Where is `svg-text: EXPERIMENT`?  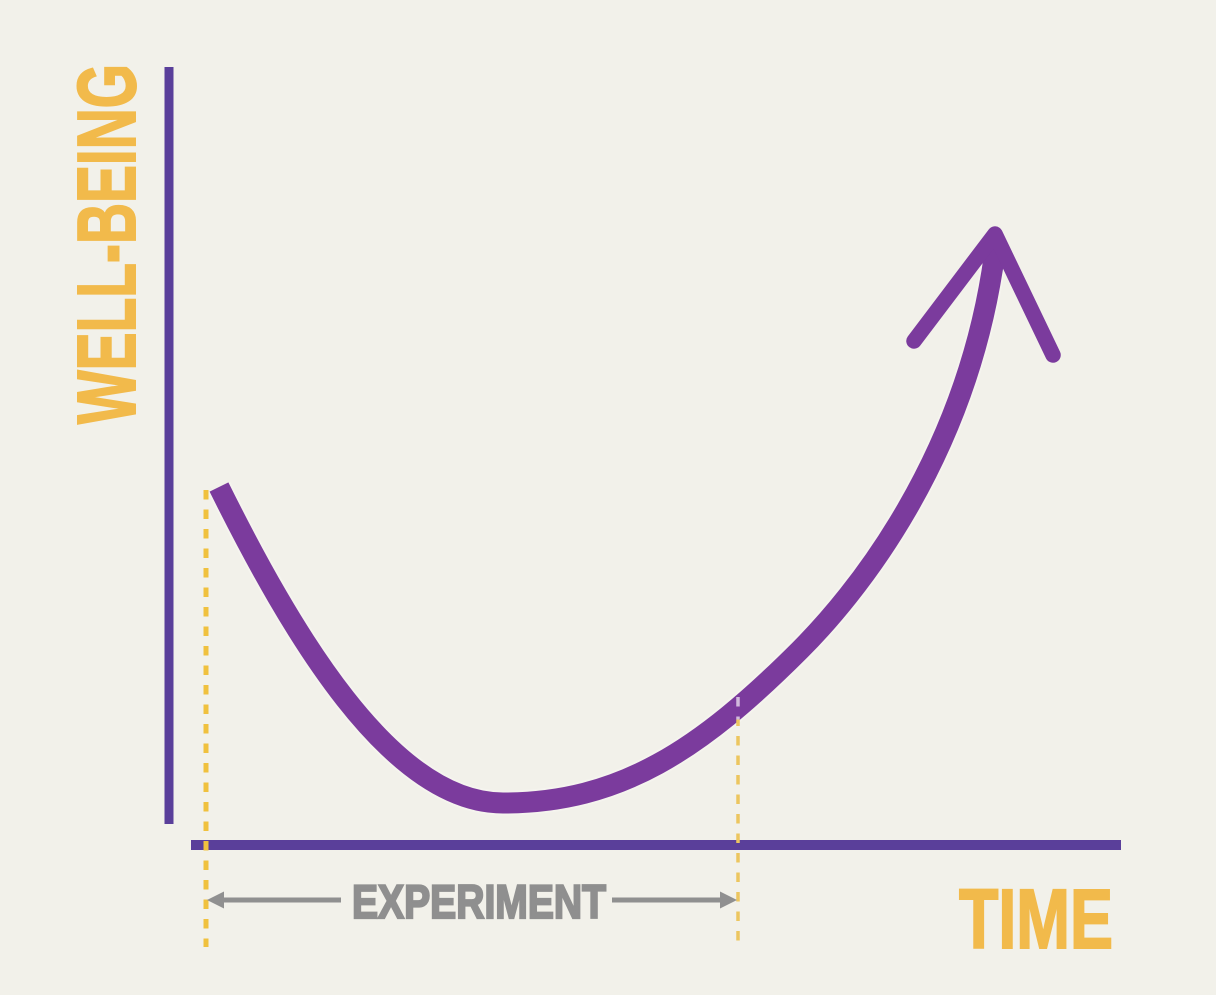 svg-text: EXPERIMENT is located at coordinates (479, 901).